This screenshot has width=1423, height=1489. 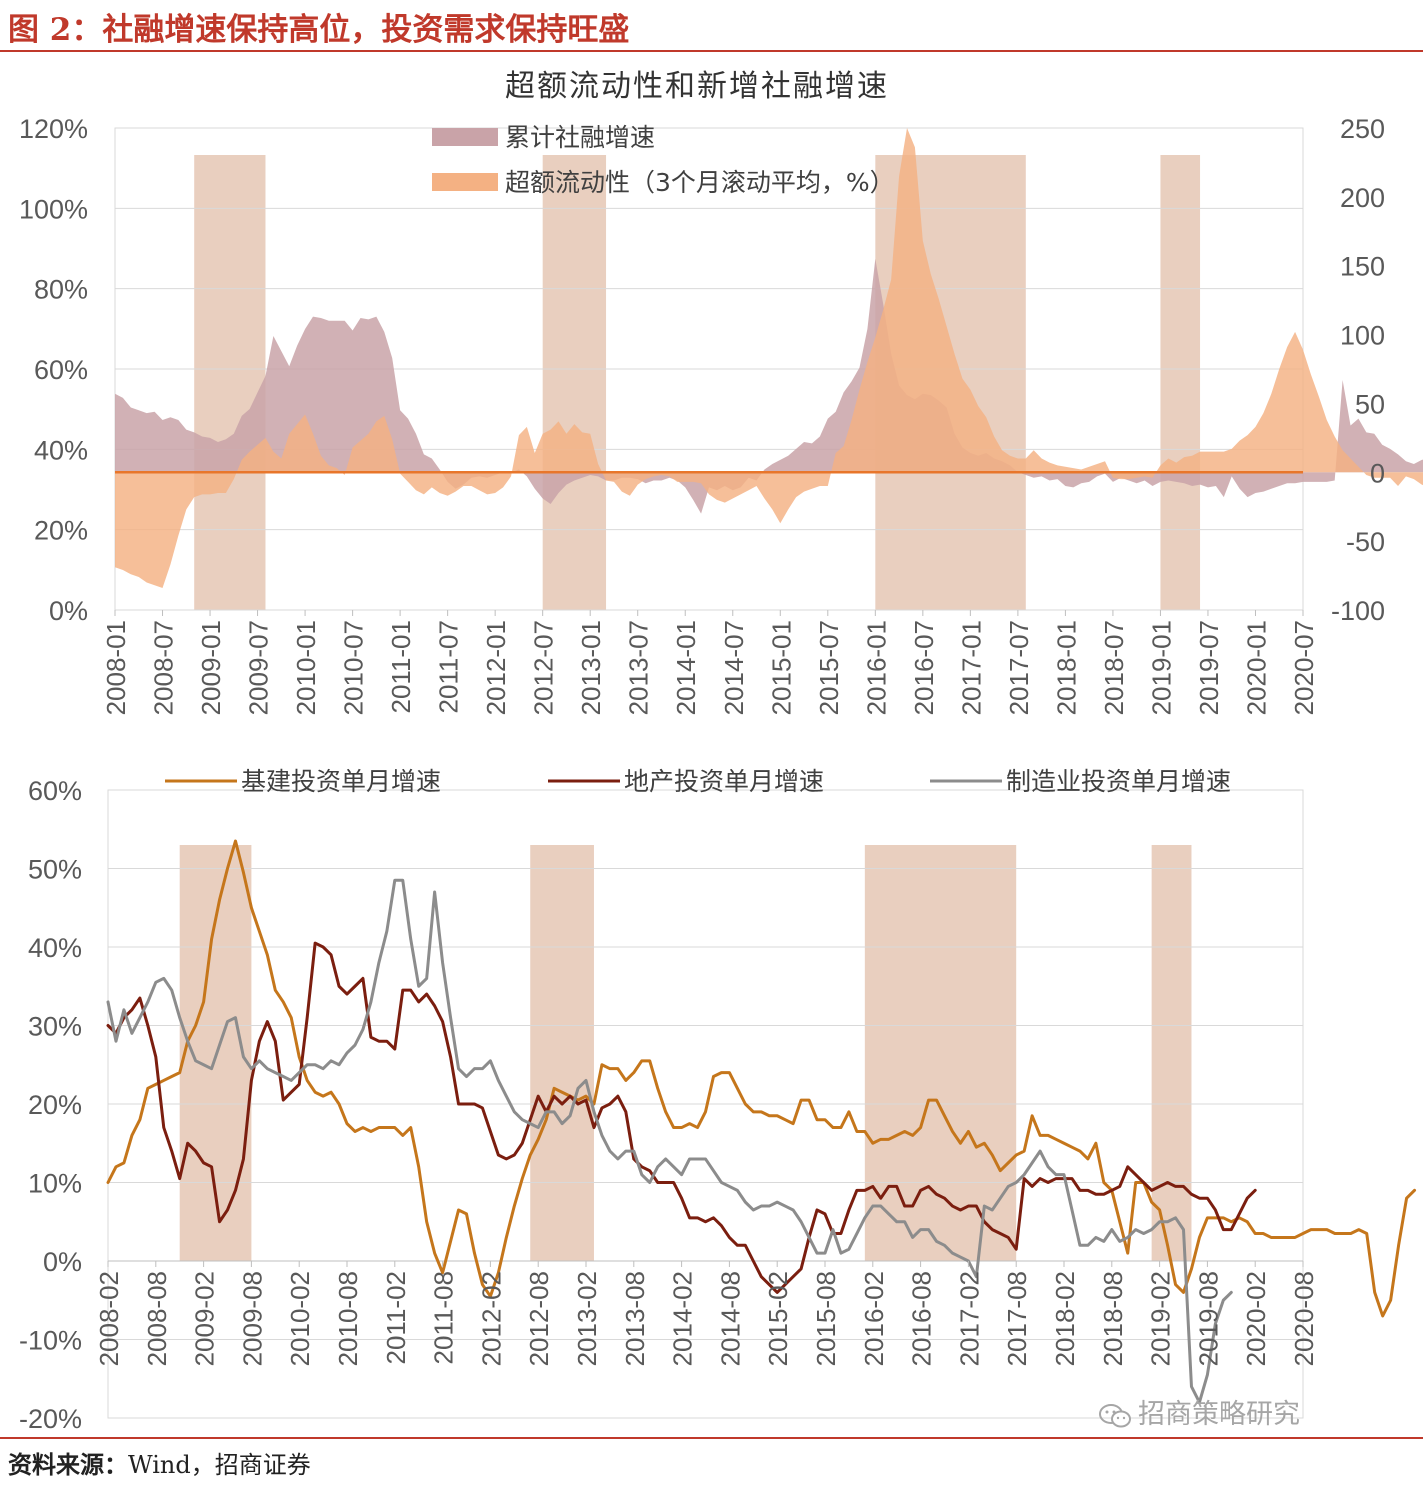 What do you see at coordinates (826, 1318) in the screenshot?
I see `bottom-x-tick-label: 2015-08` at bounding box center [826, 1318].